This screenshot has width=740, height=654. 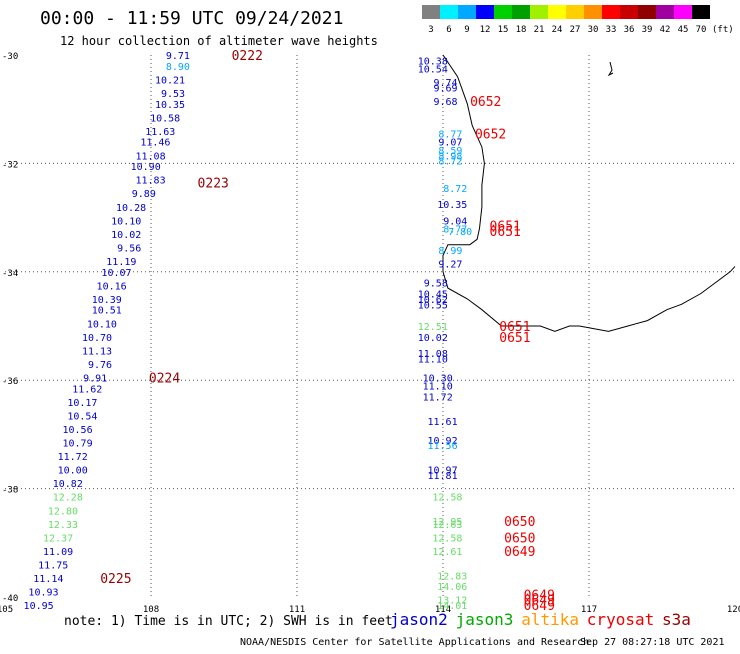 What do you see at coordinates (447, 525) in the screenshot?
I see `wave-height-label: 12.63` at bounding box center [447, 525].